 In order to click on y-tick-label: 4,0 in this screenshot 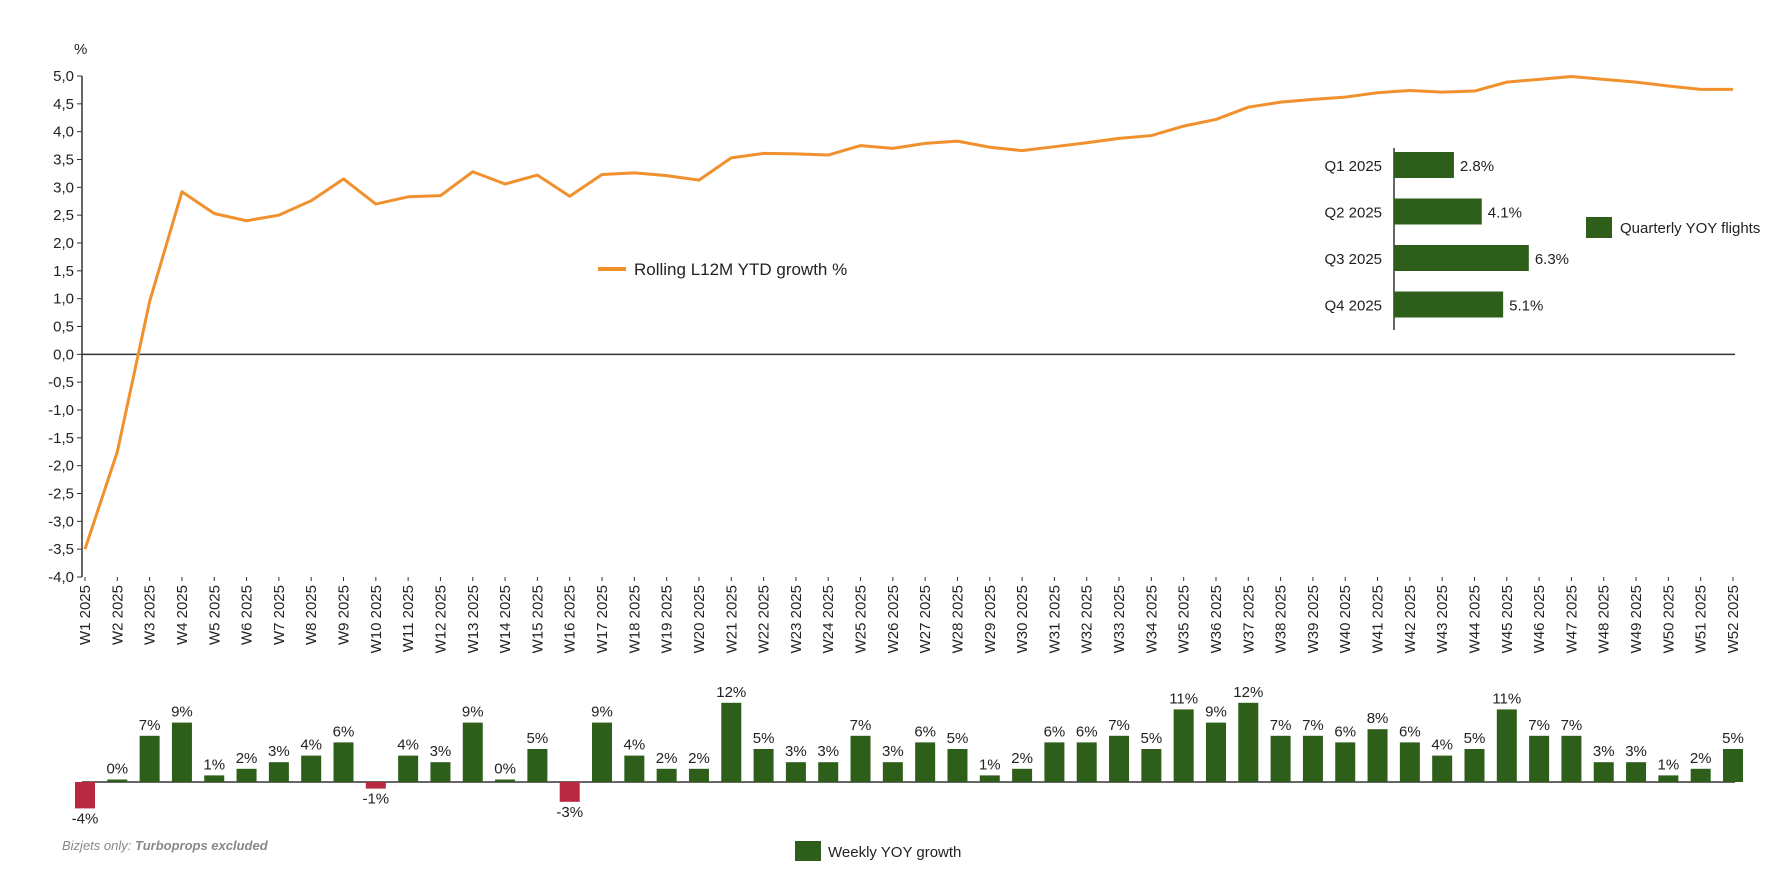, I will do `click(63, 132)`.